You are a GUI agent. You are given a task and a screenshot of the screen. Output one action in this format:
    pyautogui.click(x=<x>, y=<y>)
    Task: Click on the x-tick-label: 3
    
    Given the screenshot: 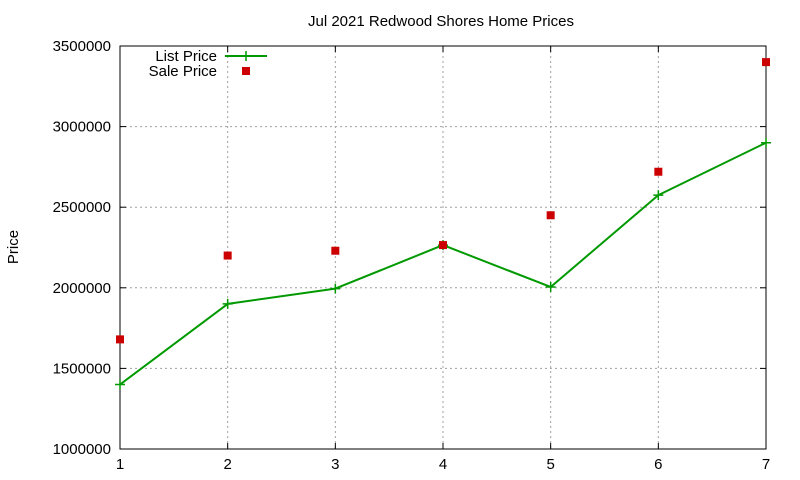 What is the action you would take?
    pyautogui.click(x=335, y=464)
    